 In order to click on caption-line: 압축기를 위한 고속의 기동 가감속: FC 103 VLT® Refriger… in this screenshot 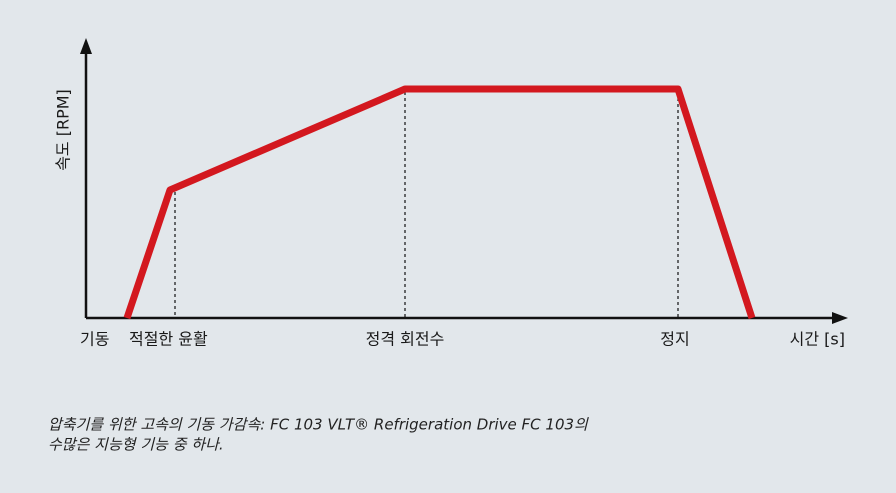, I will do `click(318, 425)`.